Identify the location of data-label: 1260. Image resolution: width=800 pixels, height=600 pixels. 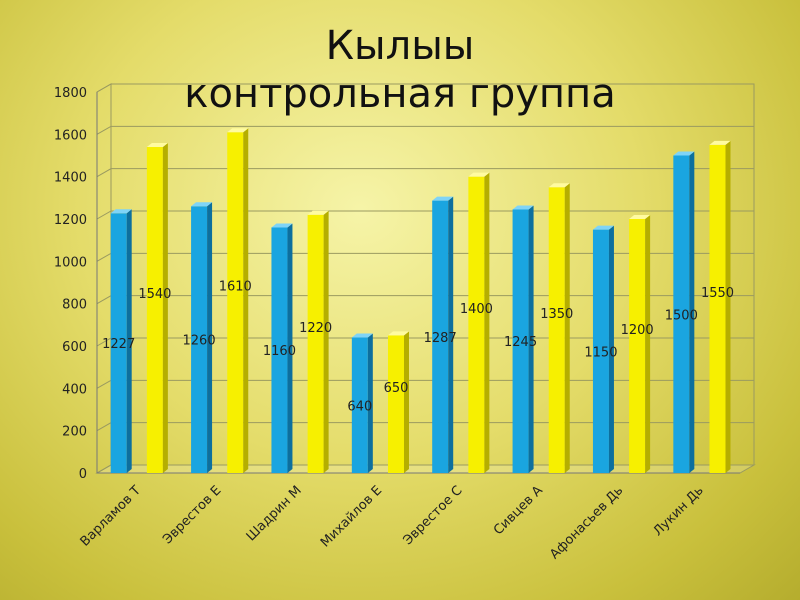
(199, 341).